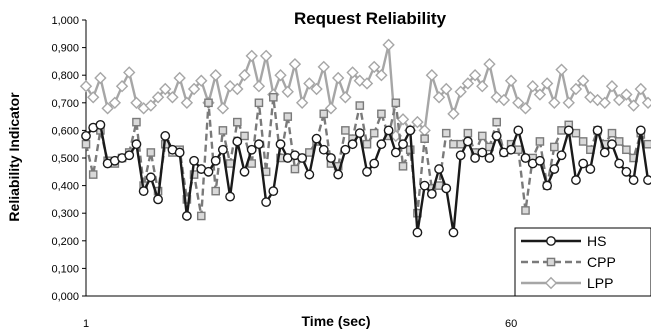  What do you see at coordinates (65, 269) in the screenshot?
I see `y-tick-label: 0,100` at bounding box center [65, 269].